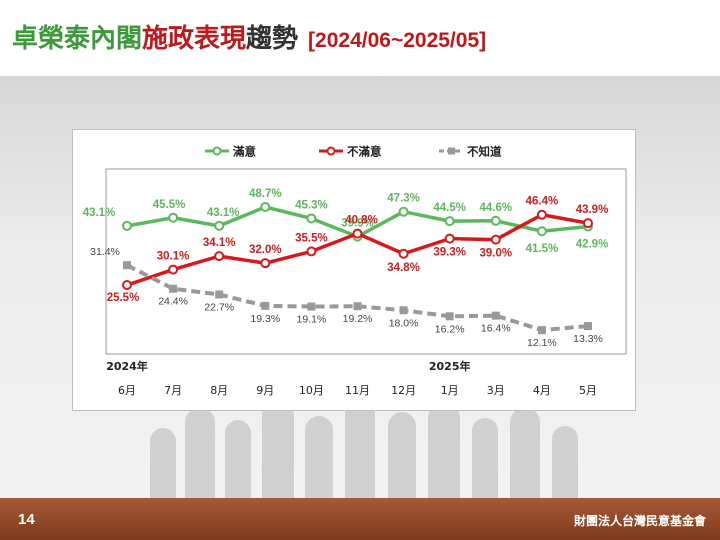 Image resolution: width=720 pixels, height=540 pixels. I want to click on title-part-cabinet: 卓榮泰內閣, so click(77, 39).